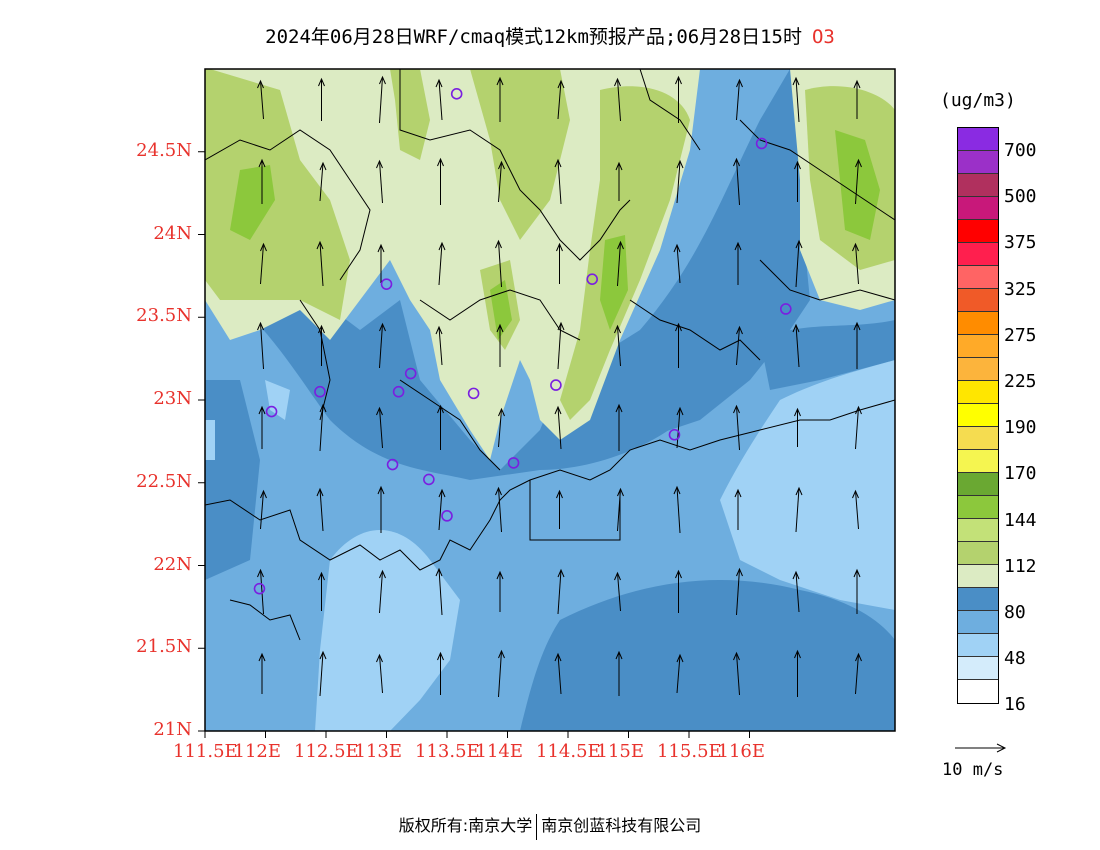 This screenshot has width=1100, height=850. Describe the element at coordinates (1020, 243) in the screenshot. I see `colorbar-label: 375` at that location.